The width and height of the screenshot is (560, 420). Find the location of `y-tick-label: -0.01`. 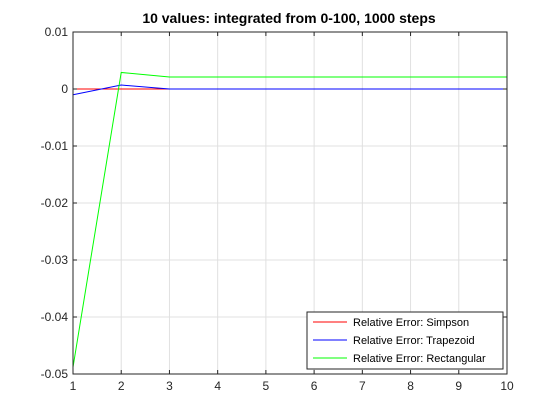

y-tick-label: -0.01 is located at coordinates (55, 146).